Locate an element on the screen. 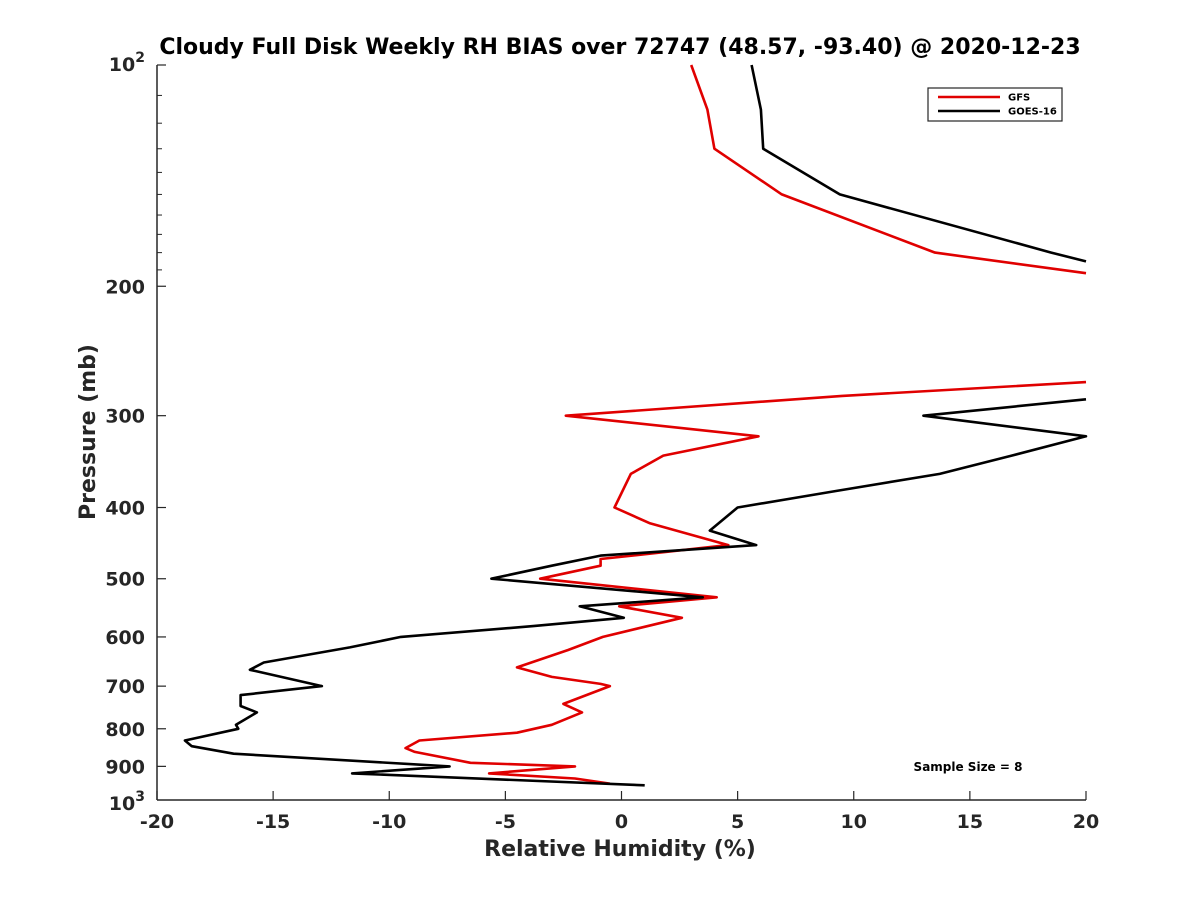  x-axis: -20 -15 -10 -5 0 5 10 15 20 is located at coordinates (619, 812).